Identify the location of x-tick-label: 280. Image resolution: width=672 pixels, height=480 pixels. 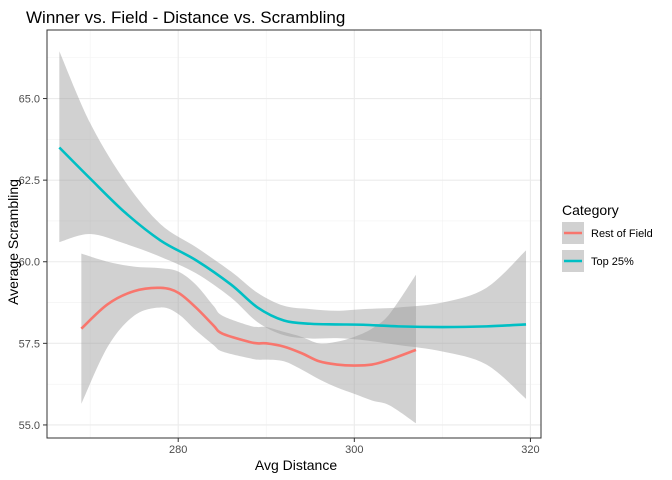
(178, 450).